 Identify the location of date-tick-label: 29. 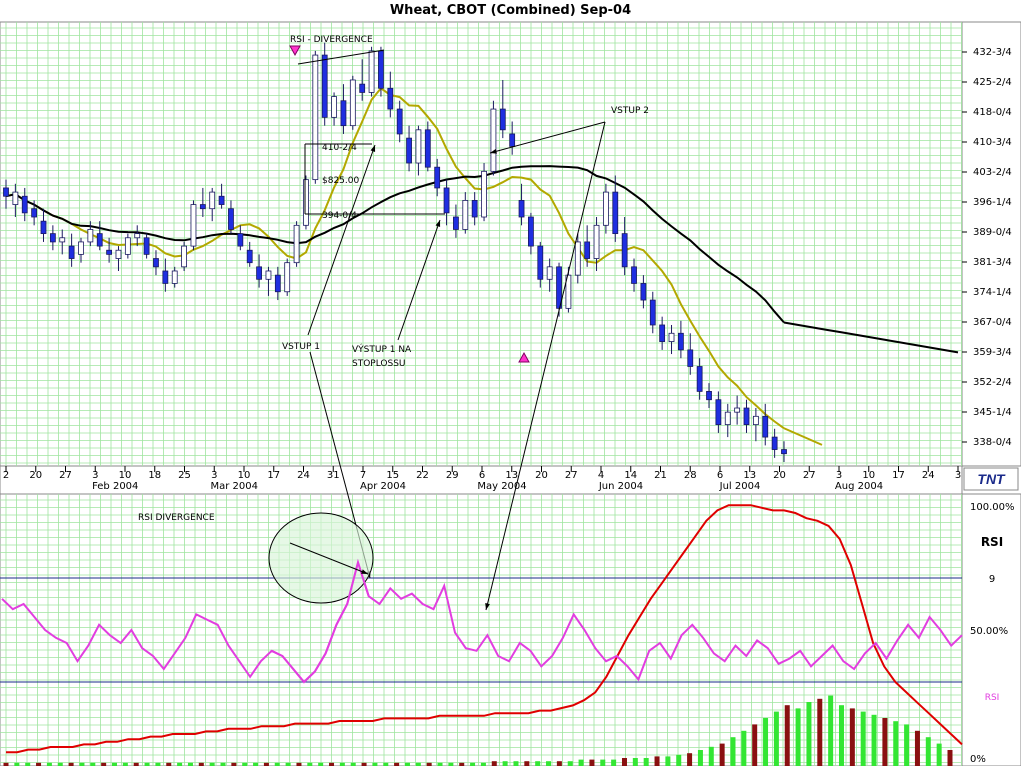
(452, 475).